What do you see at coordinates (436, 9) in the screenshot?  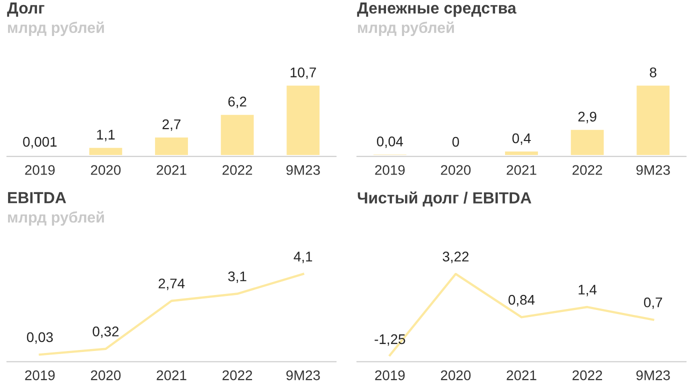 I see `chart-title: Денежные средства` at bounding box center [436, 9].